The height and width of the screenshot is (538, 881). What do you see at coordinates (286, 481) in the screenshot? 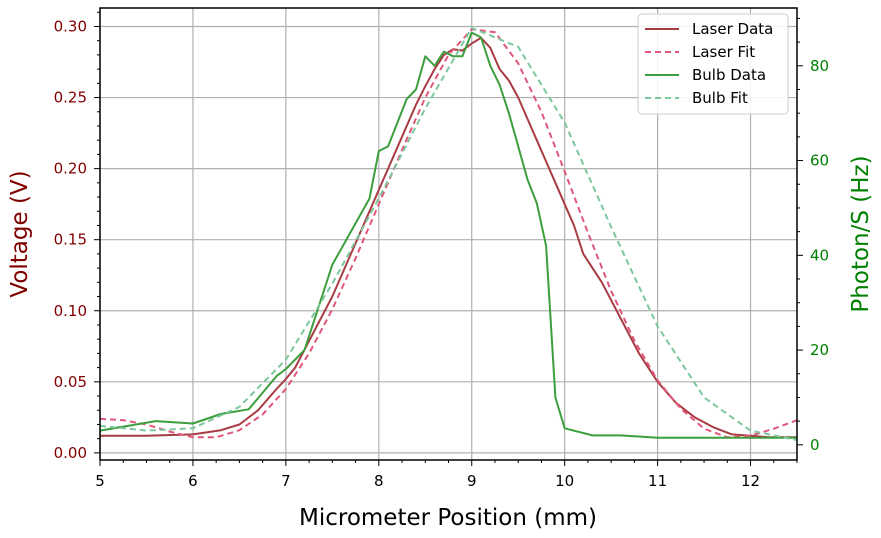
I see `x-tick-label: 7` at bounding box center [286, 481].